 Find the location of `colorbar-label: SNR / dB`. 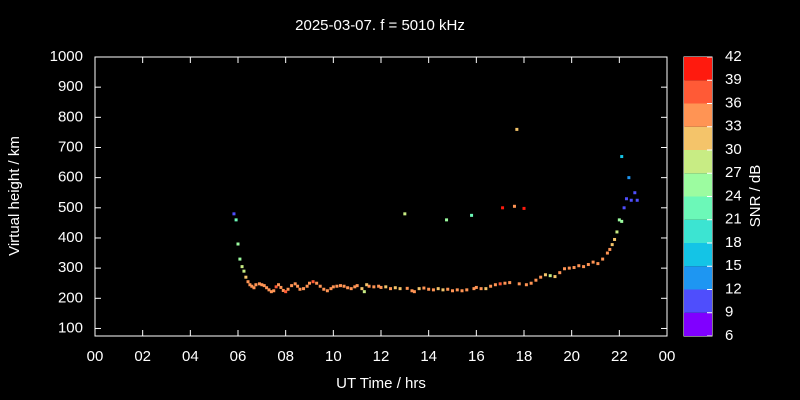

colorbar-label: SNR / dB is located at coordinates (755, 196).